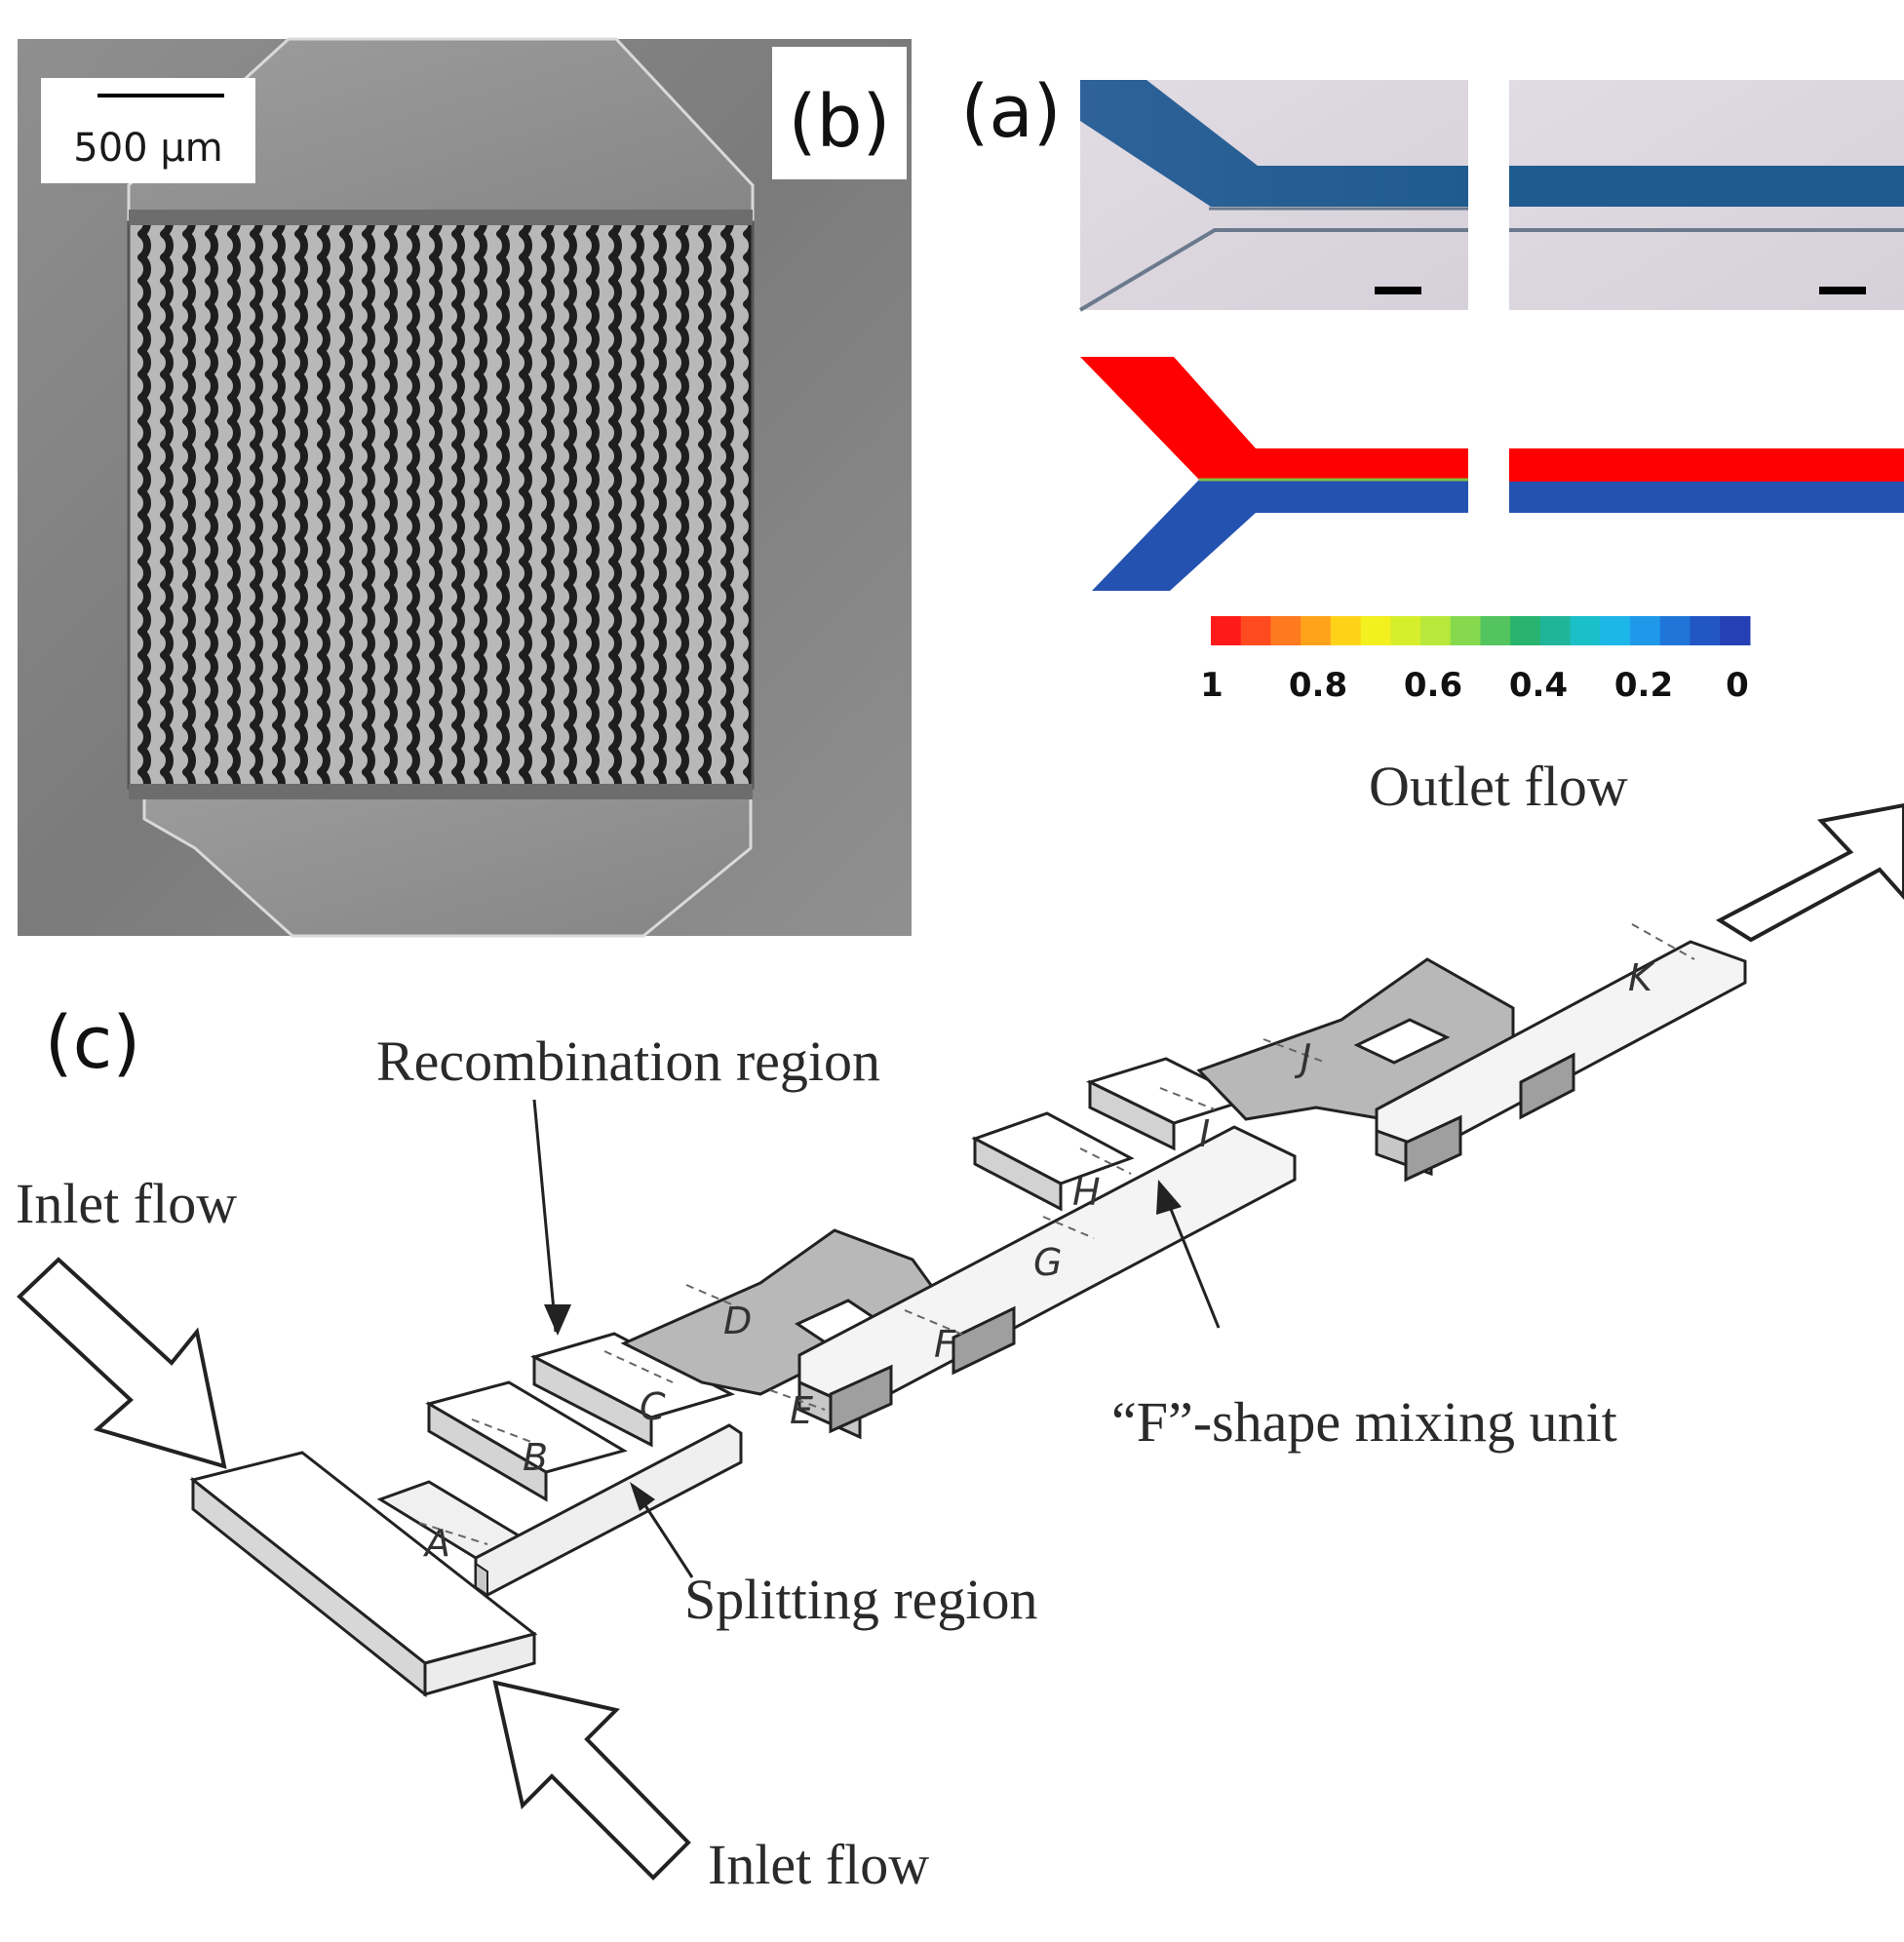  I want to click on section-k, so click(1663, 941).